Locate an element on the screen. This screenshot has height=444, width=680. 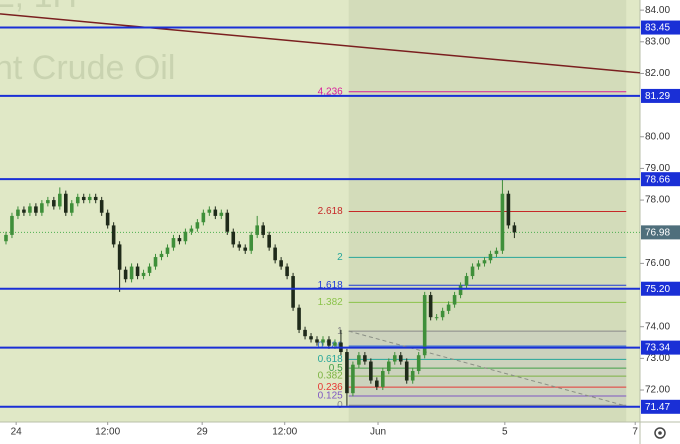
fib-label: 0.5 is located at coordinates (336, 368).